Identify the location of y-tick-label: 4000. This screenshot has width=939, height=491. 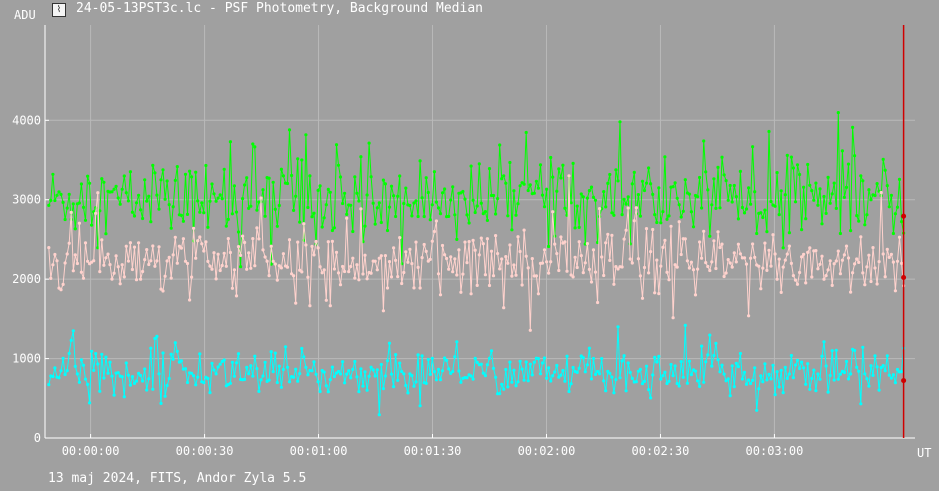
(26, 120).